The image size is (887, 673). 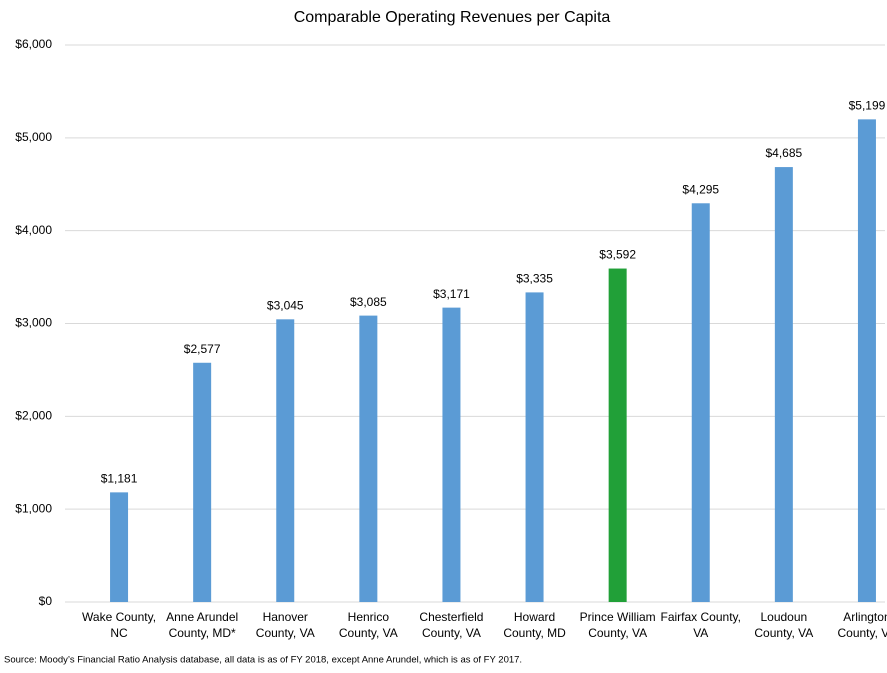 I want to click on value-label: $3,171, so click(x=451, y=294).